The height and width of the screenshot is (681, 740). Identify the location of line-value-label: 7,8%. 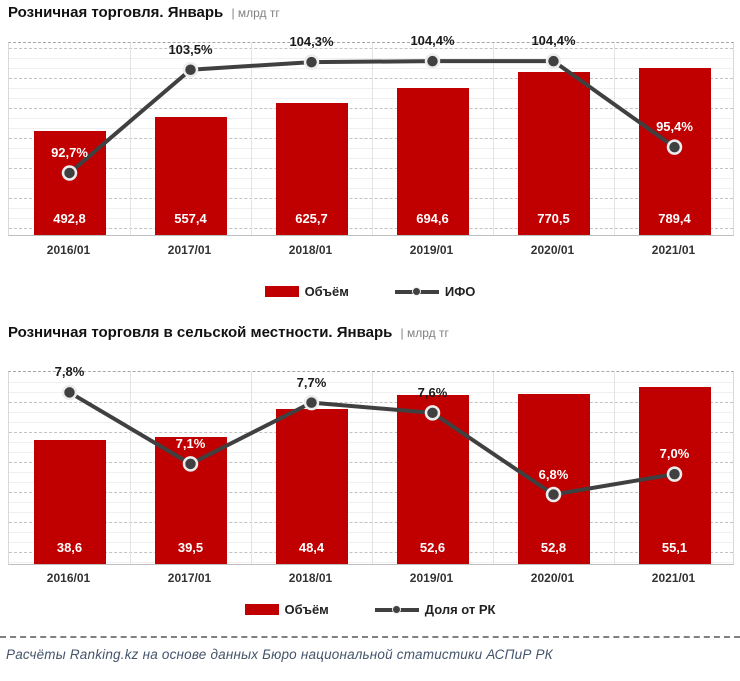
(69, 372).